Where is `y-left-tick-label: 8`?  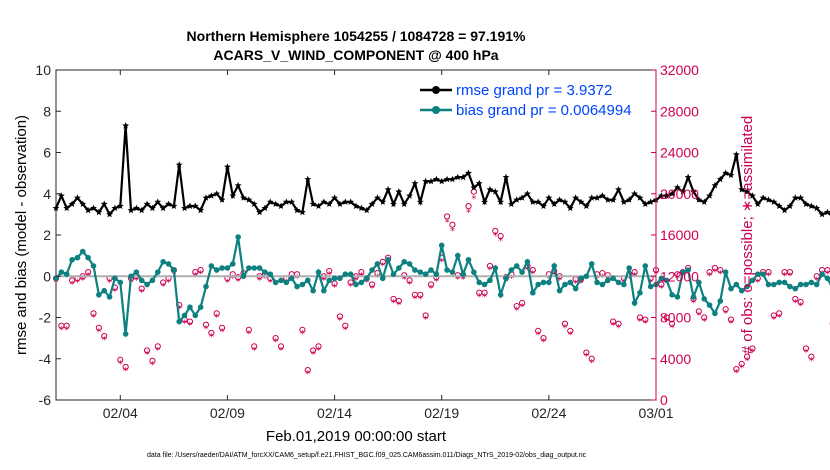
y-left-tick-label: 8 is located at coordinates (47, 111).